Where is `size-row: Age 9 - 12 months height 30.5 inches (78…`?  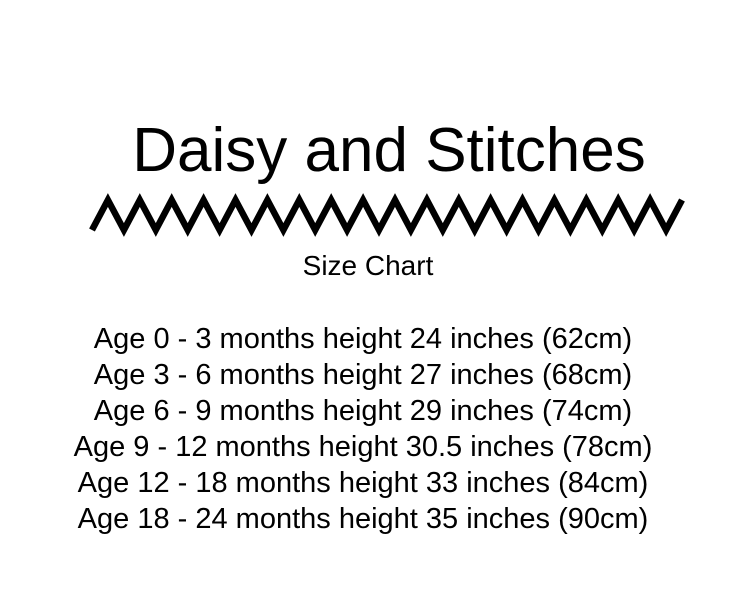 size-row: Age 9 - 12 months height 30.5 inches (78… is located at coordinates (363, 447).